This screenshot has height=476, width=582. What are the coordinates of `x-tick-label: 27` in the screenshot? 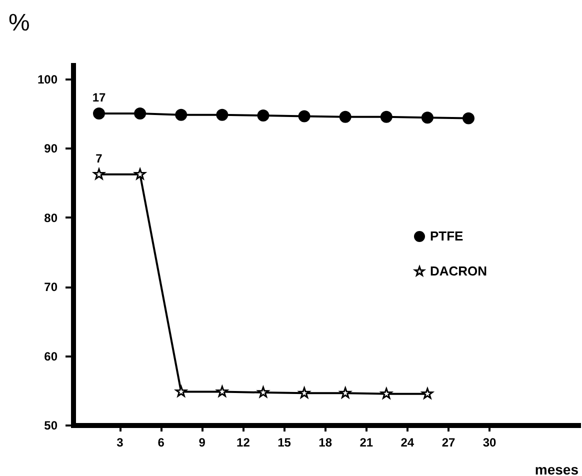 It's located at (449, 443).